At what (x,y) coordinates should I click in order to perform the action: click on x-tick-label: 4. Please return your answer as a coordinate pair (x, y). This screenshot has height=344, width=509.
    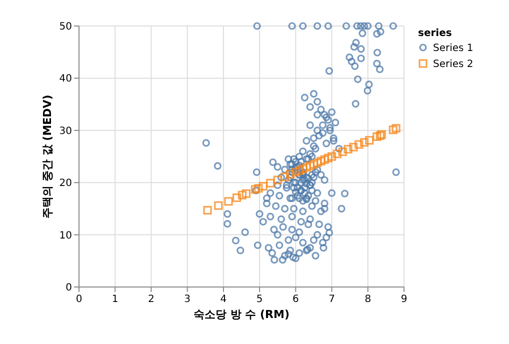
    Looking at the image, I should click on (223, 299).